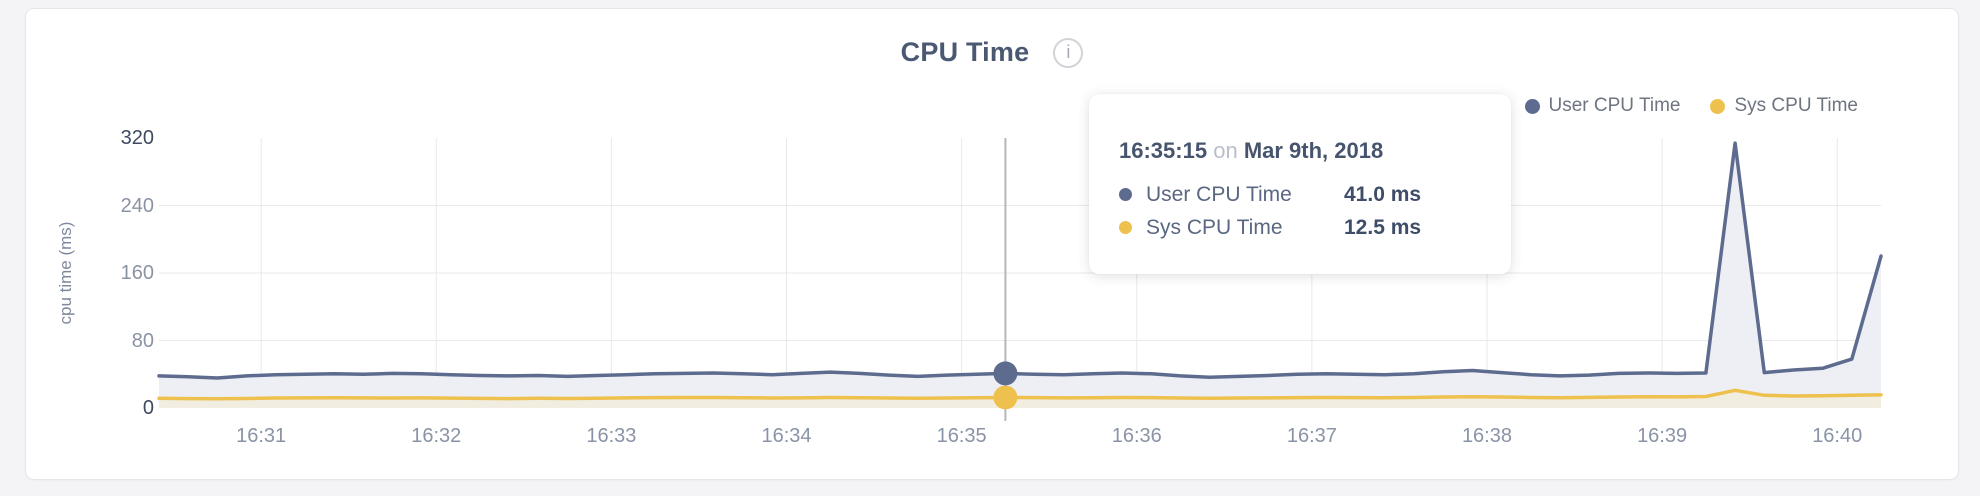 This screenshot has width=1980, height=496. Describe the element at coordinates (611, 436) in the screenshot. I see `x-tick-label: 16:33` at that location.